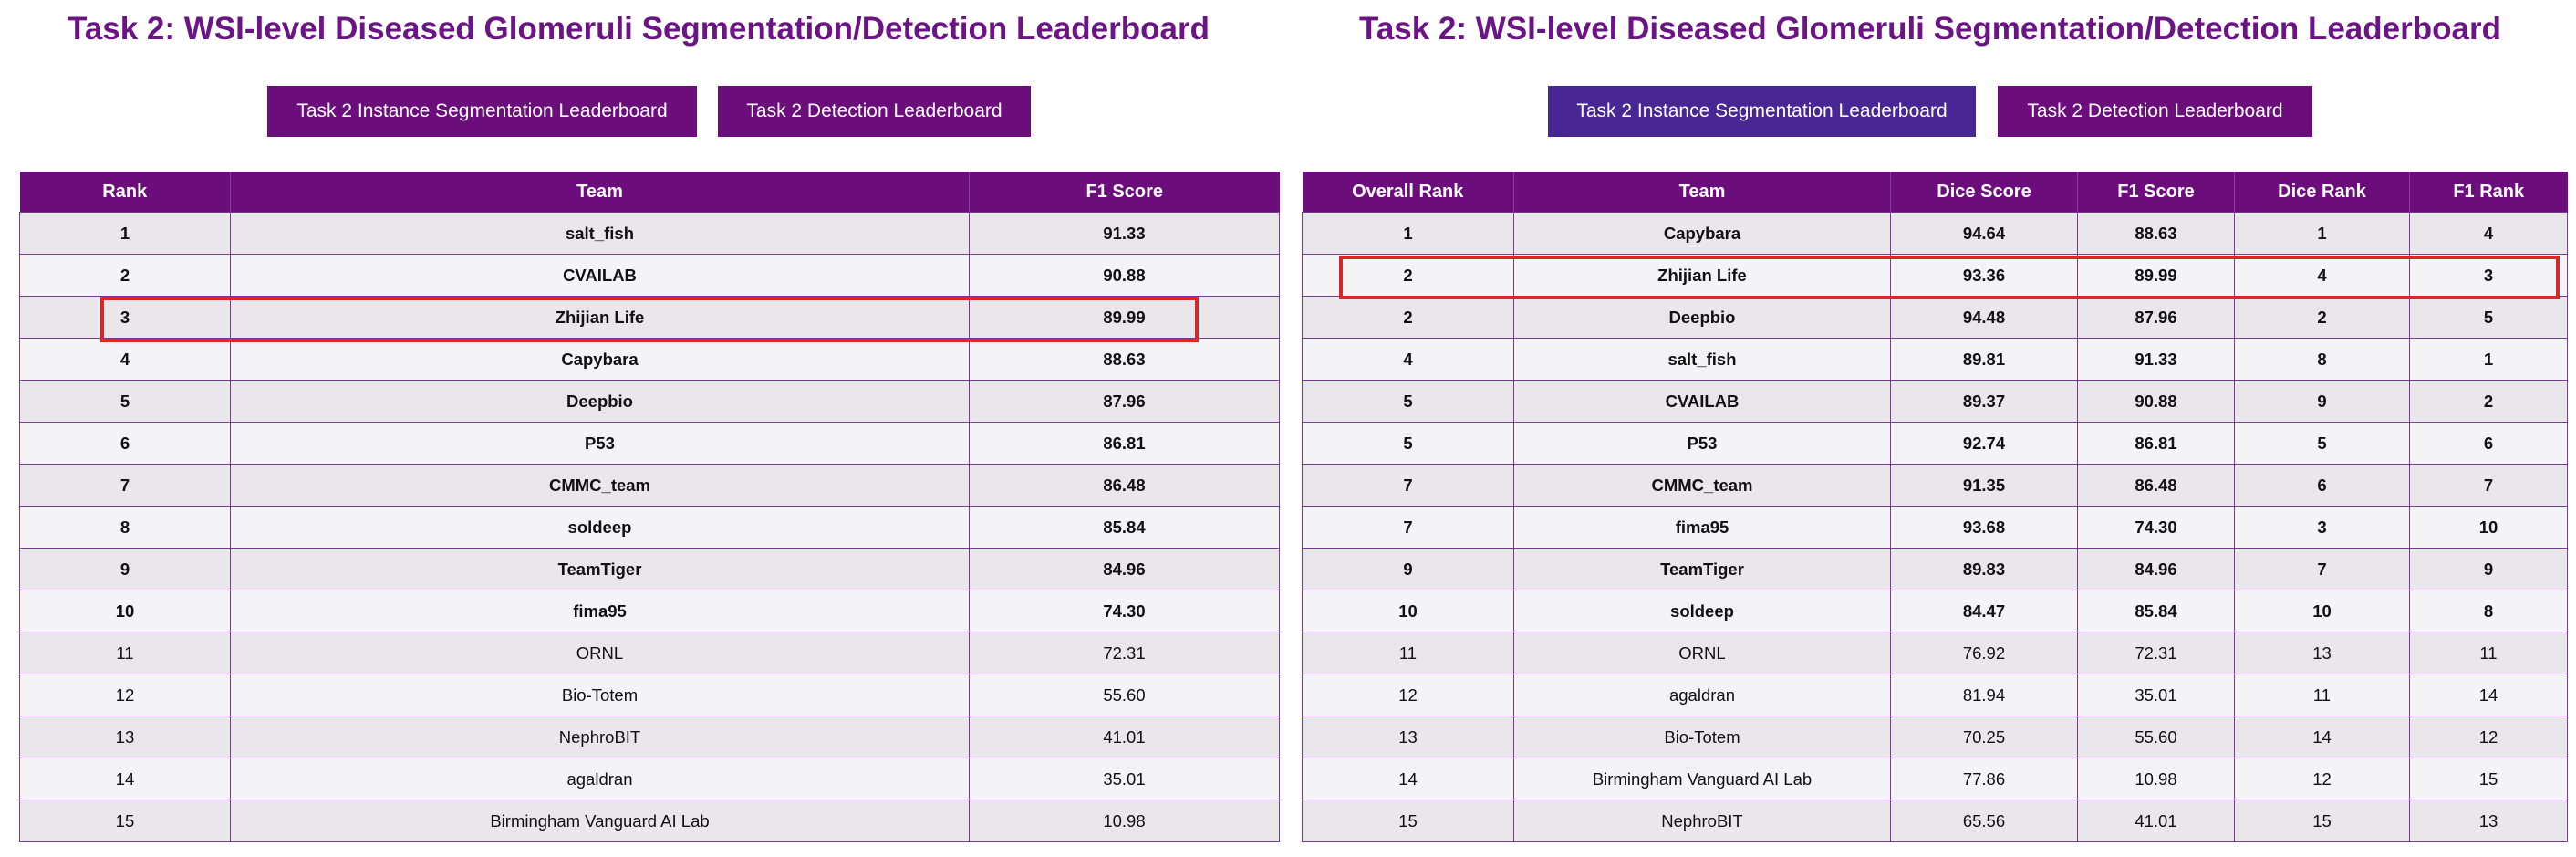 The height and width of the screenshot is (857, 2576). What do you see at coordinates (1408, 443) in the screenshot?
I see `table-cell: 5` at bounding box center [1408, 443].